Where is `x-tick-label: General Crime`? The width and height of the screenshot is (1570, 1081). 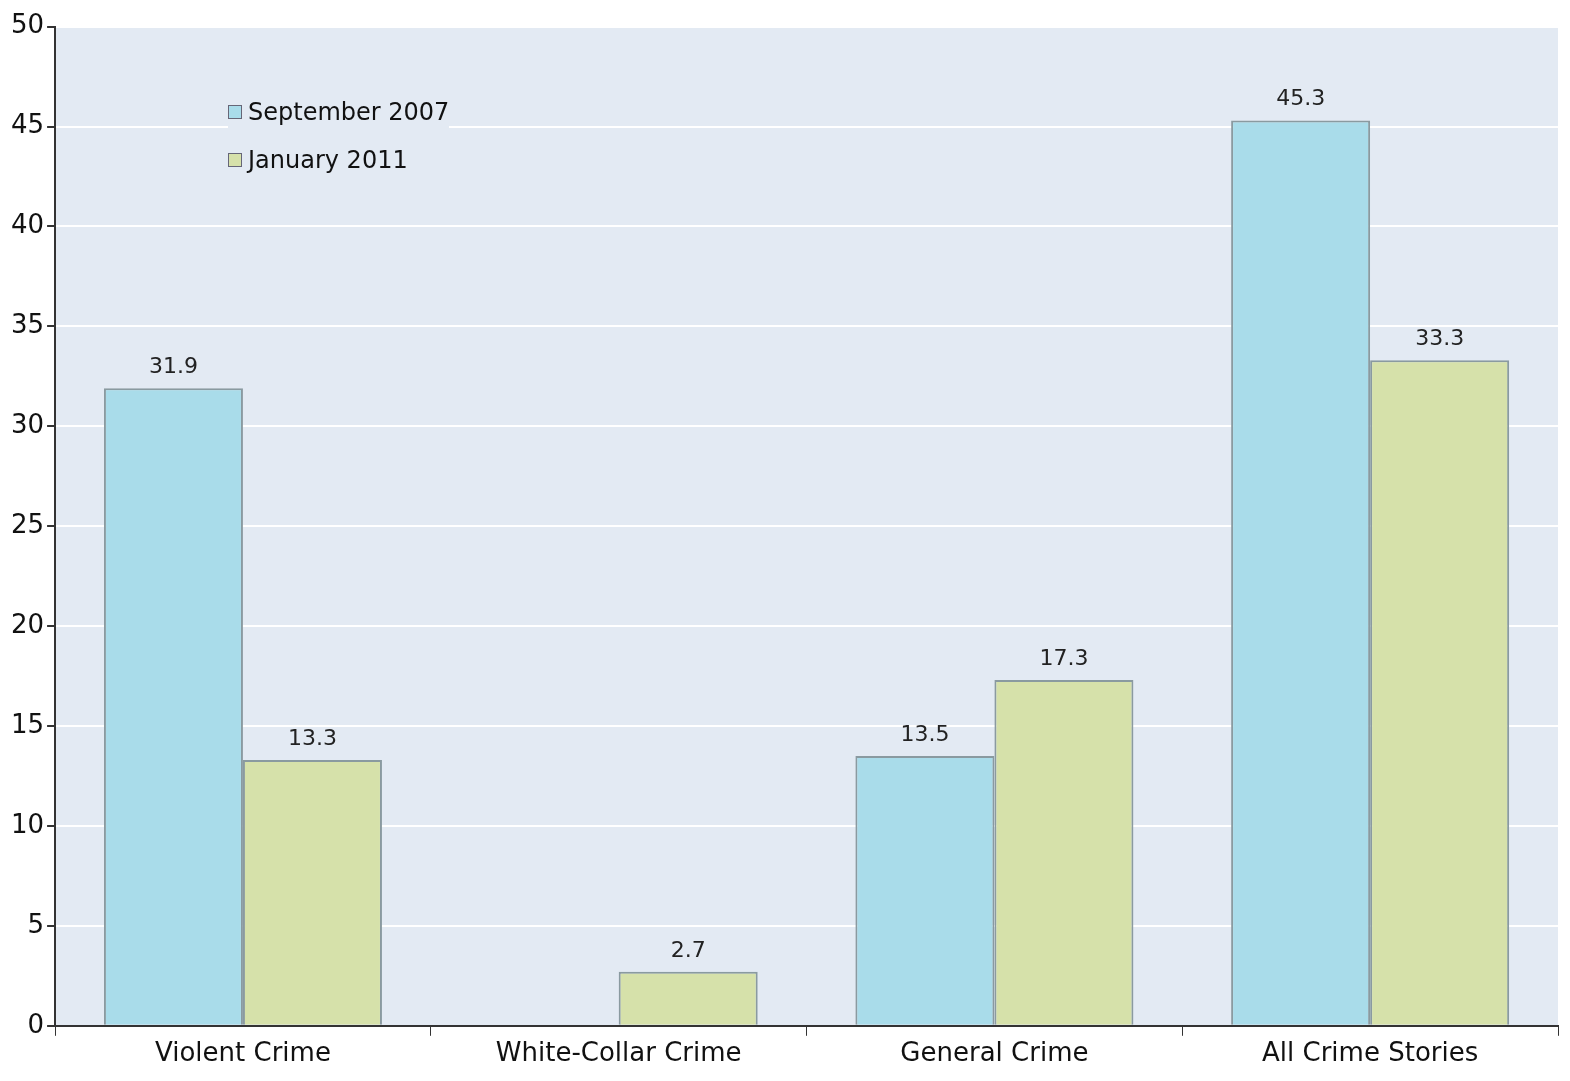 x-tick-label: General Crime is located at coordinates (994, 1052).